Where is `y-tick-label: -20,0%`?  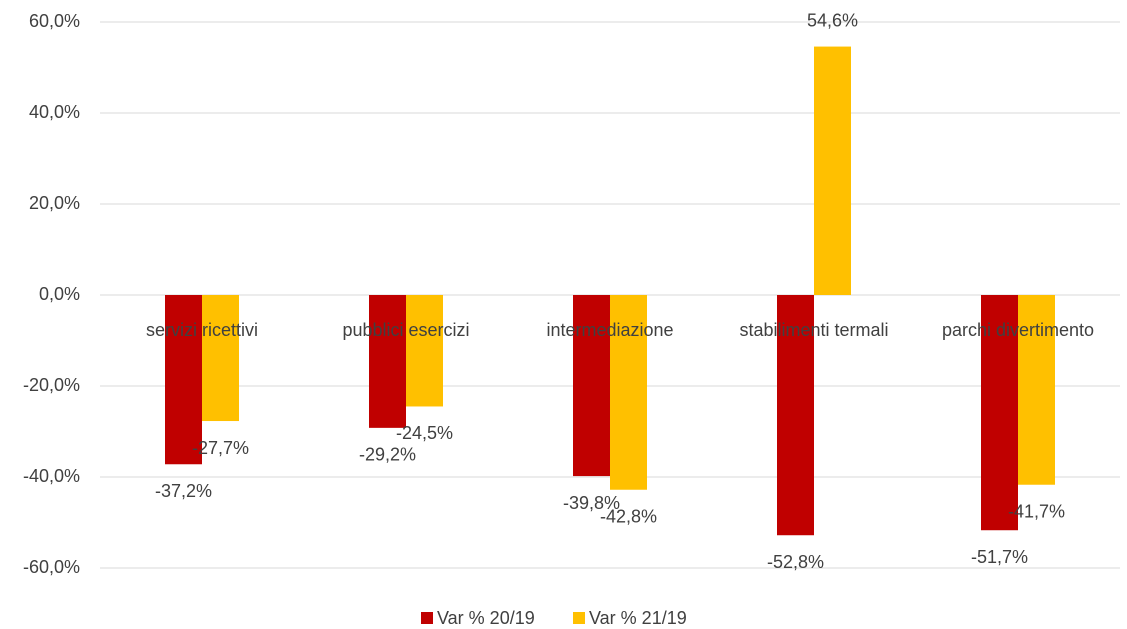 y-tick-label: -20,0% is located at coordinates (51, 385).